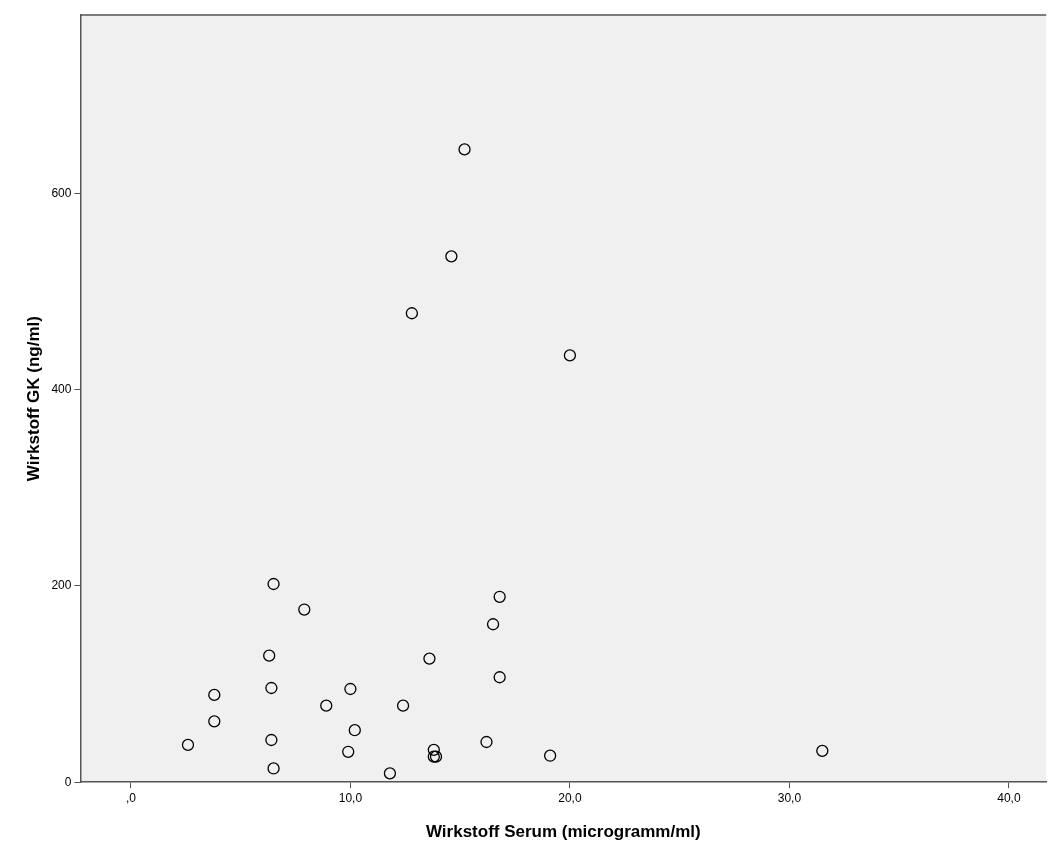  What do you see at coordinates (61, 389) in the screenshot?
I see `y-tick-label: 400` at bounding box center [61, 389].